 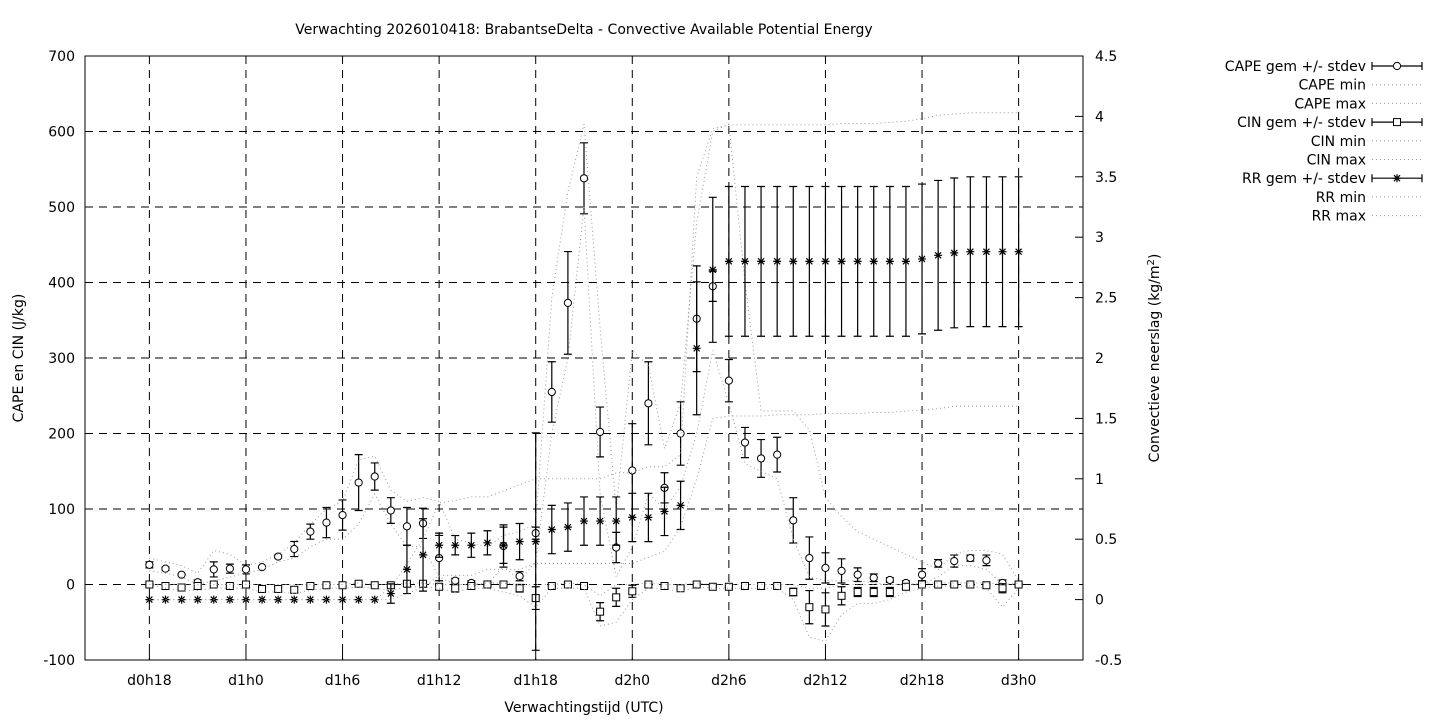 I want to click on y2-tick-label: 4, so click(x=1099, y=117).